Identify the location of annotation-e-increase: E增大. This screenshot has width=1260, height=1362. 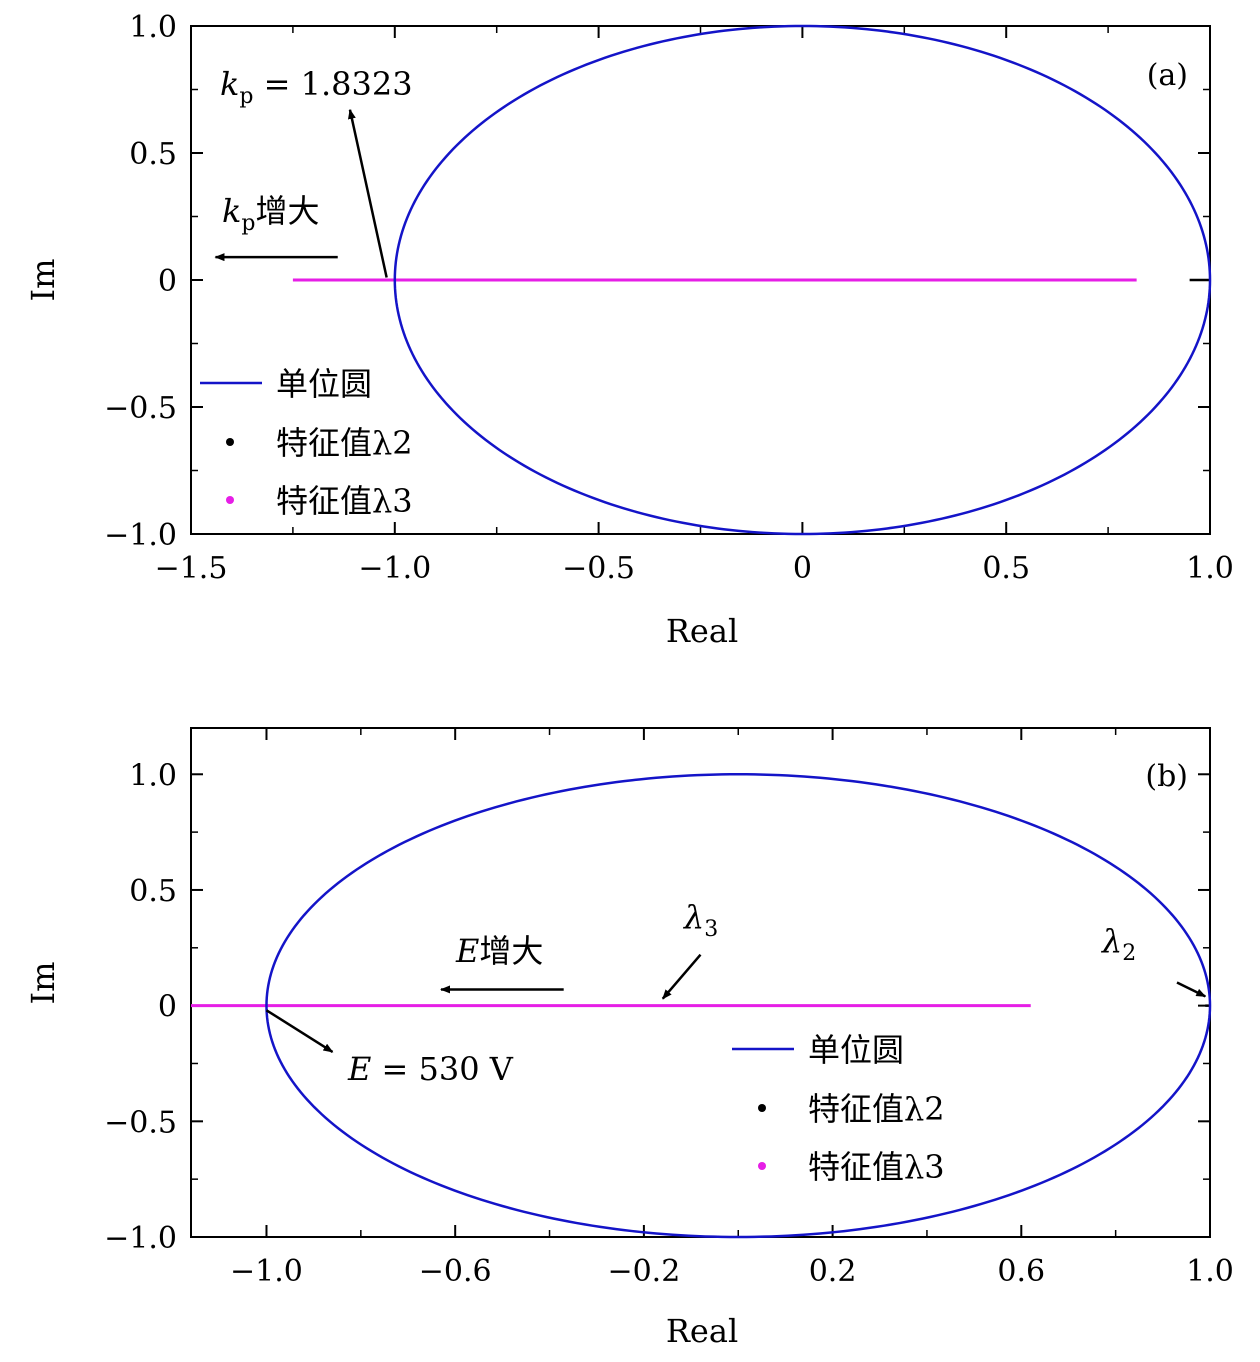
(499, 951).